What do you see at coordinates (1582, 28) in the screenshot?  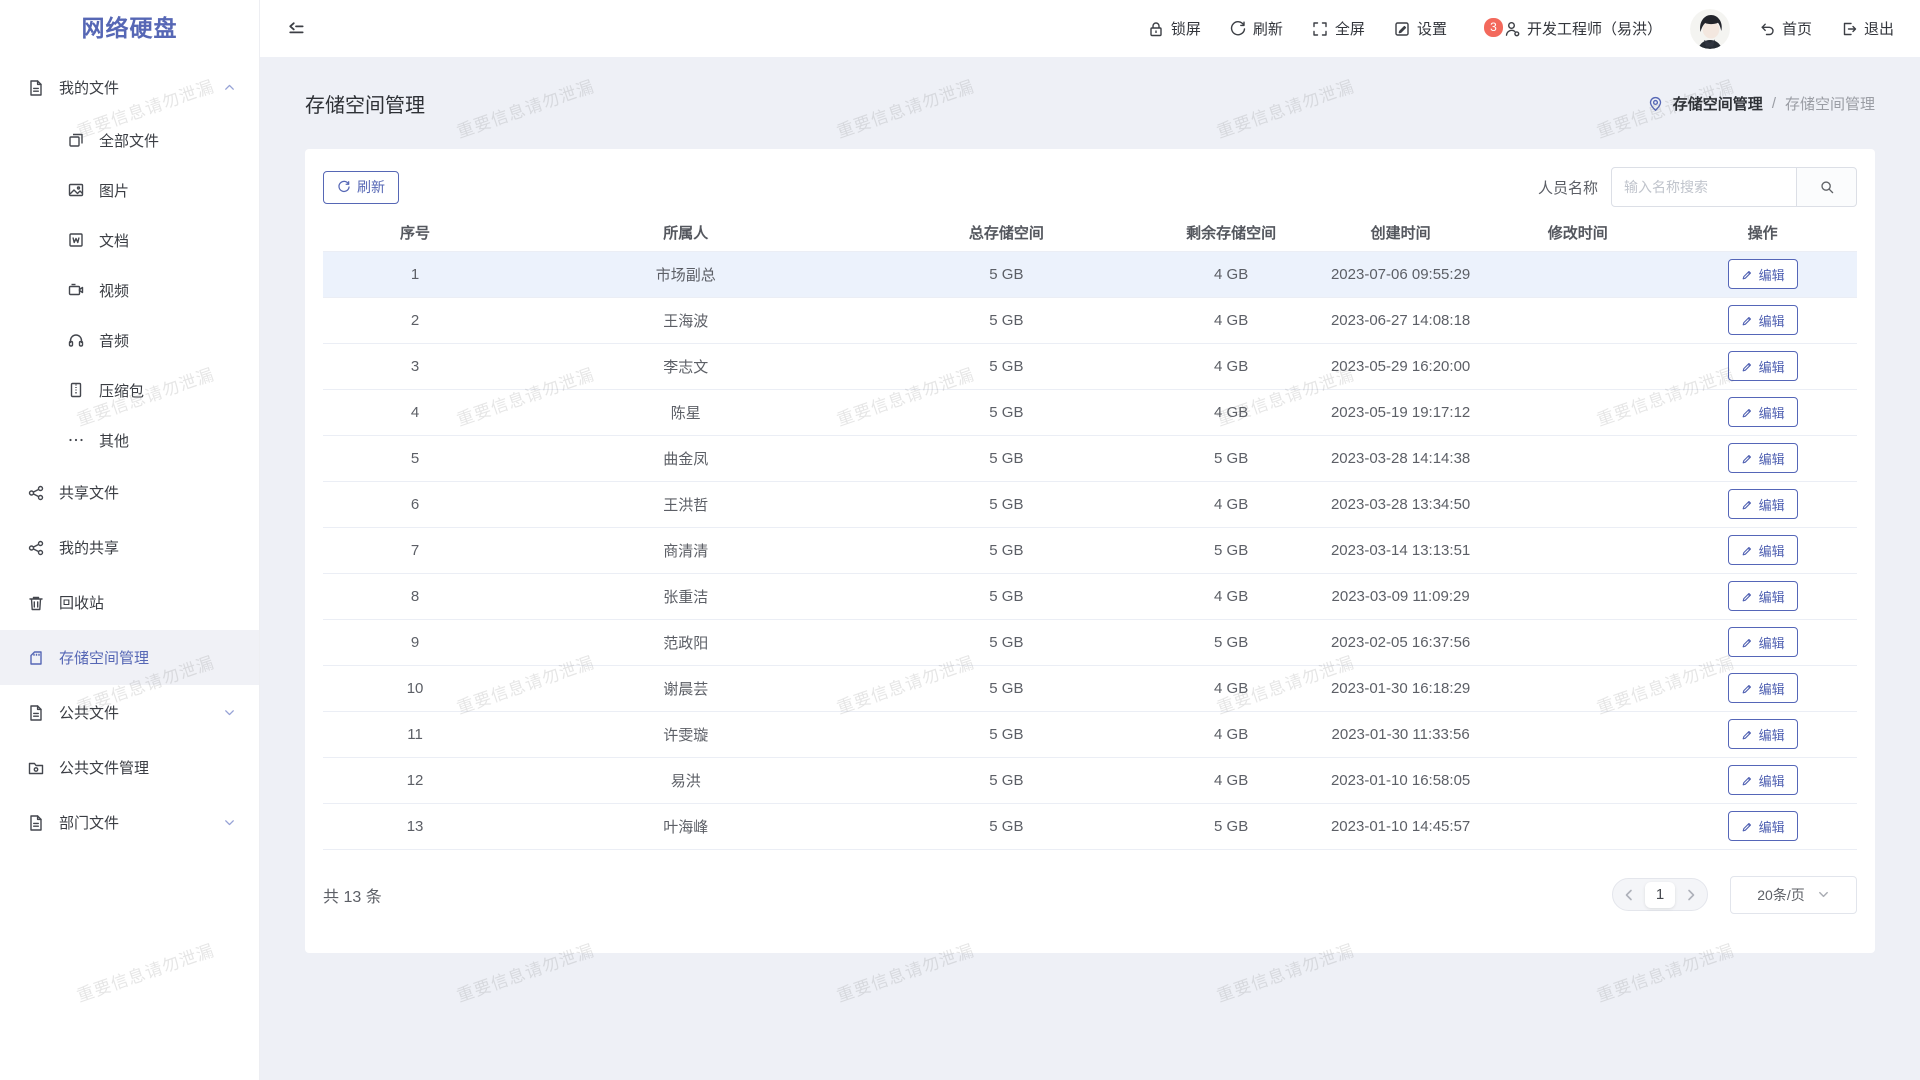 I see `user-menu: 开发工程师（易洪）` at bounding box center [1582, 28].